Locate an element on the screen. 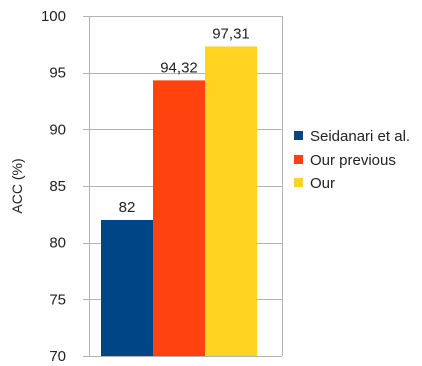 The width and height of the screenshot is (422, 366). data-label-2: 97,31 is located at coordinates (231, 33).